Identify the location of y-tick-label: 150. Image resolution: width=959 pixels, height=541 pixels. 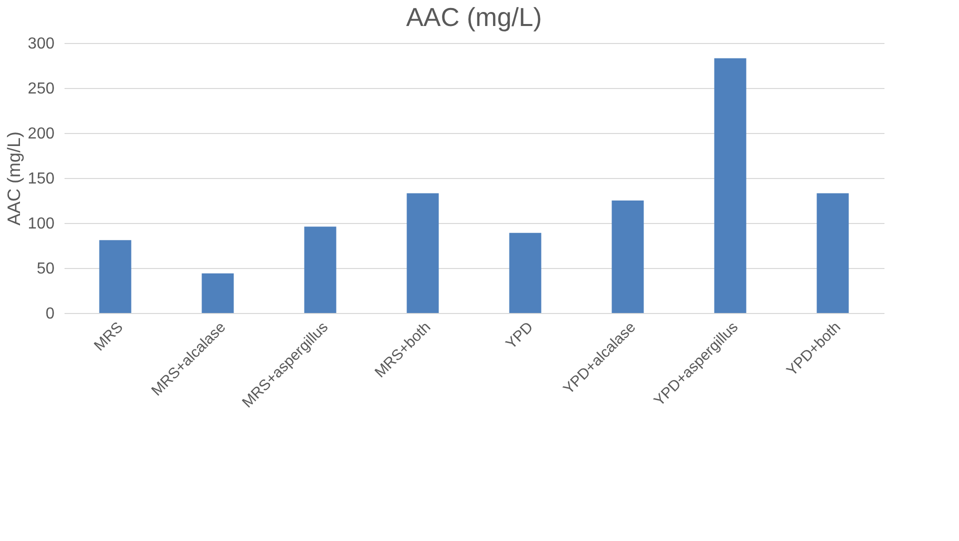
(41, 179).